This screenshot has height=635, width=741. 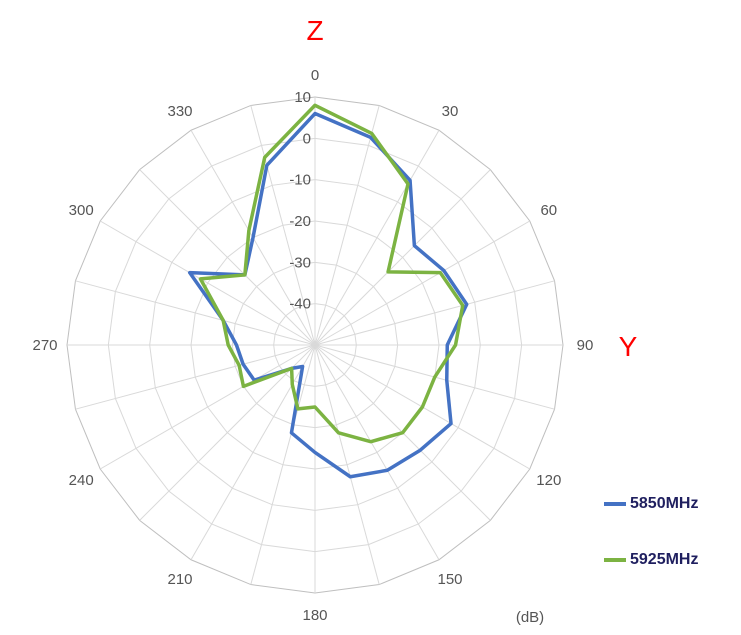 I want to click on radial-tick-label: 0, so click(x=307, y=138).